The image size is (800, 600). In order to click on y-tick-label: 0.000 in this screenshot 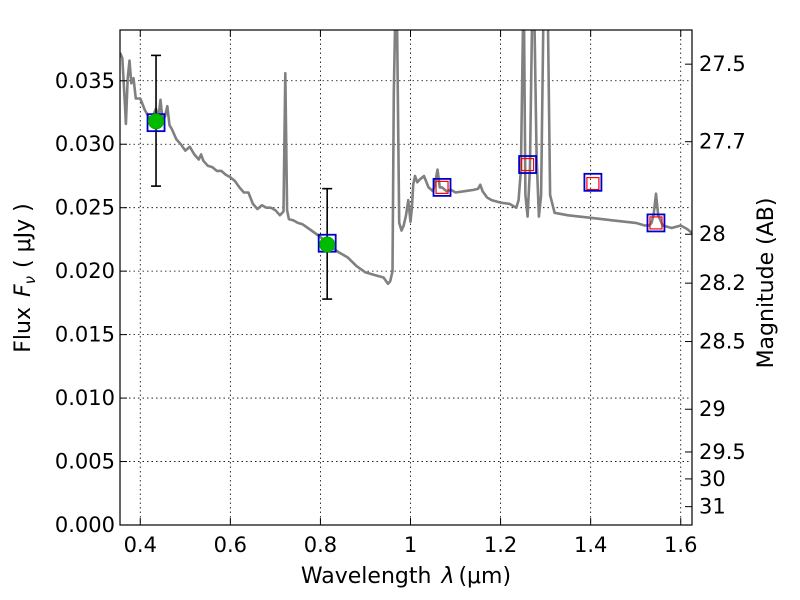, I will do `click(85, 525)`.